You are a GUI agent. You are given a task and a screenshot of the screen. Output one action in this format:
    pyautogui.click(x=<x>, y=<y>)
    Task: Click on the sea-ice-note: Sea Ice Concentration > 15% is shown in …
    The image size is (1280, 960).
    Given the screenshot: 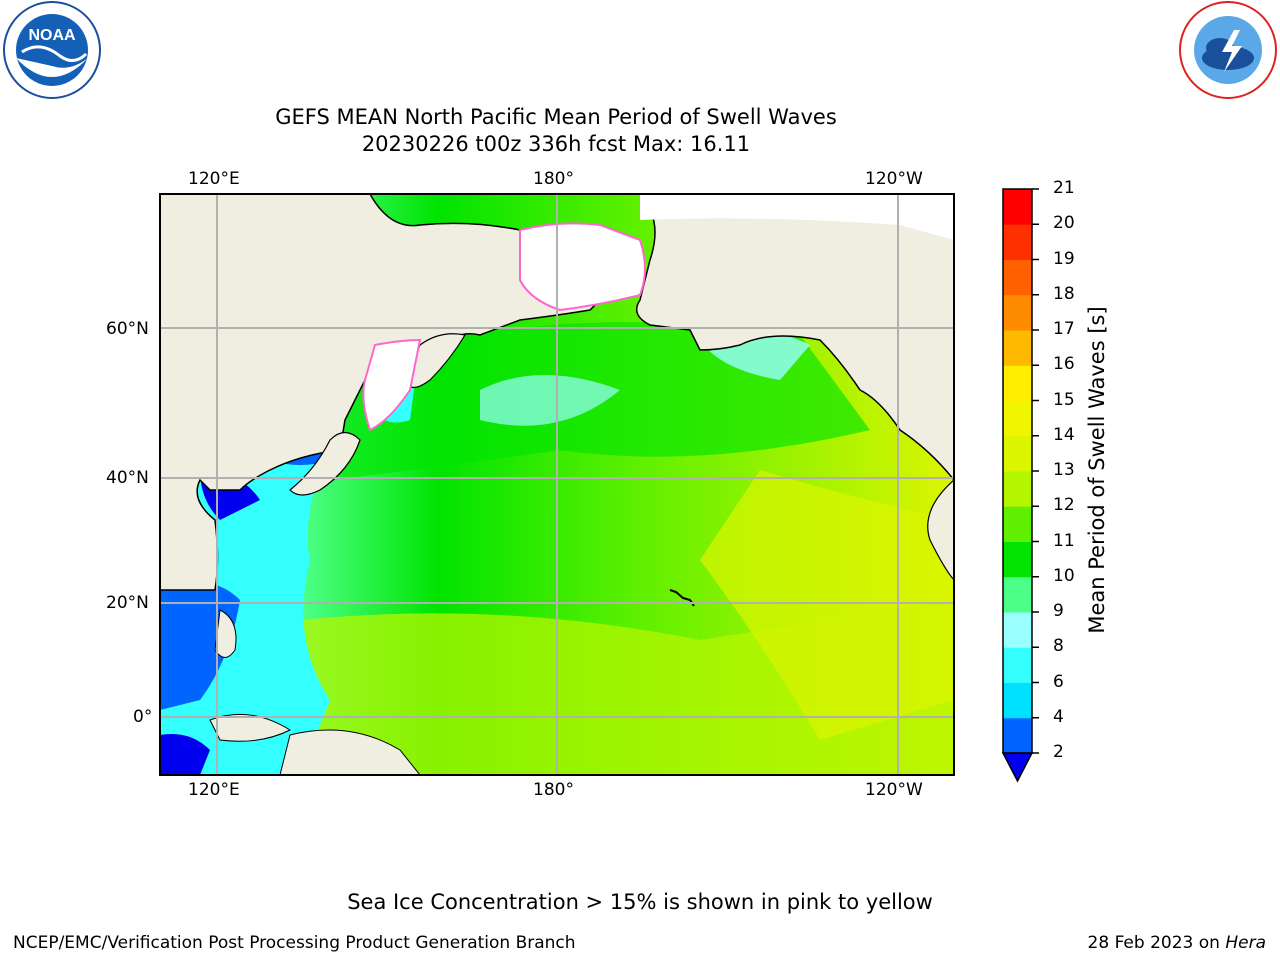 What is the action you would take?
    pyautogui.click(x=640, y=902)
    